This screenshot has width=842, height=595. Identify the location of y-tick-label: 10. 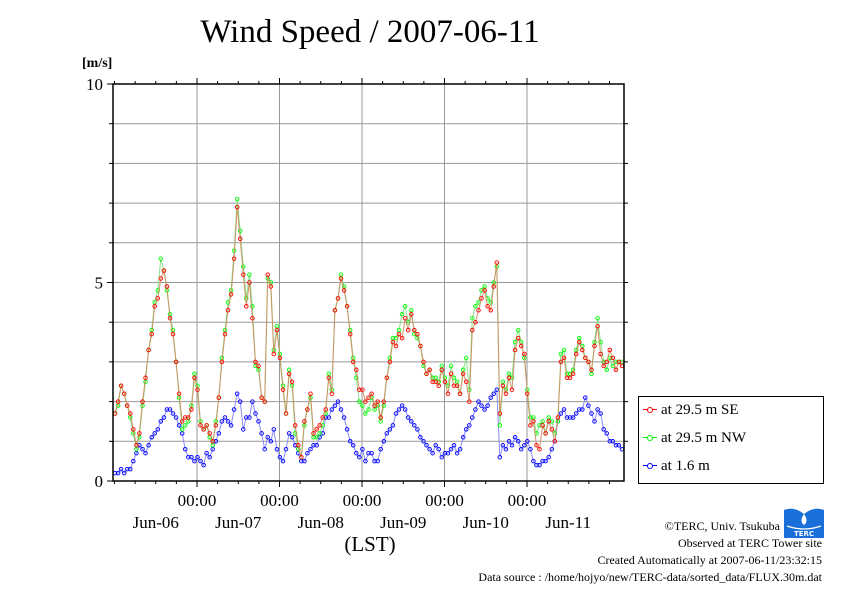
(94, 84).